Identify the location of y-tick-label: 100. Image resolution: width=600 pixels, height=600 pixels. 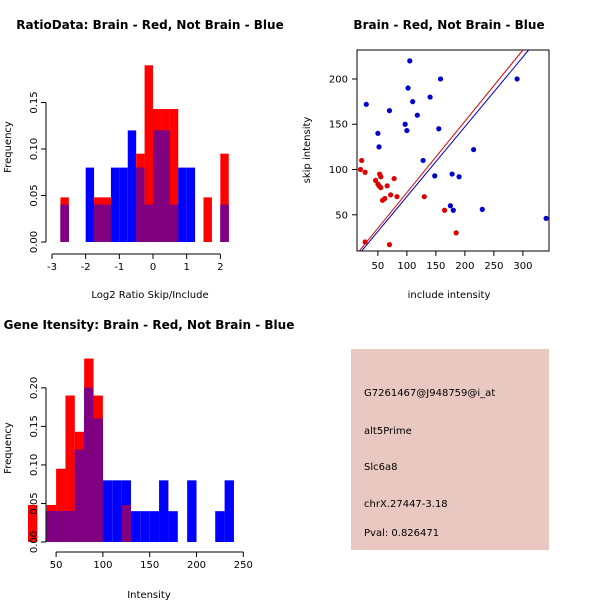
(338, 170).